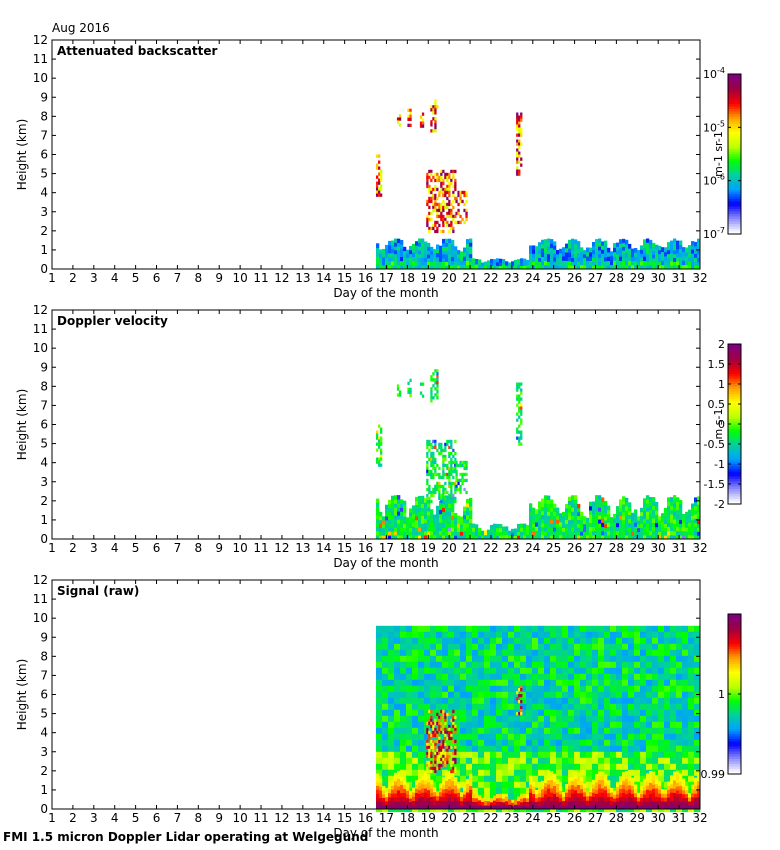  I want to click on x-tick-label: 27, so click(595, 548).